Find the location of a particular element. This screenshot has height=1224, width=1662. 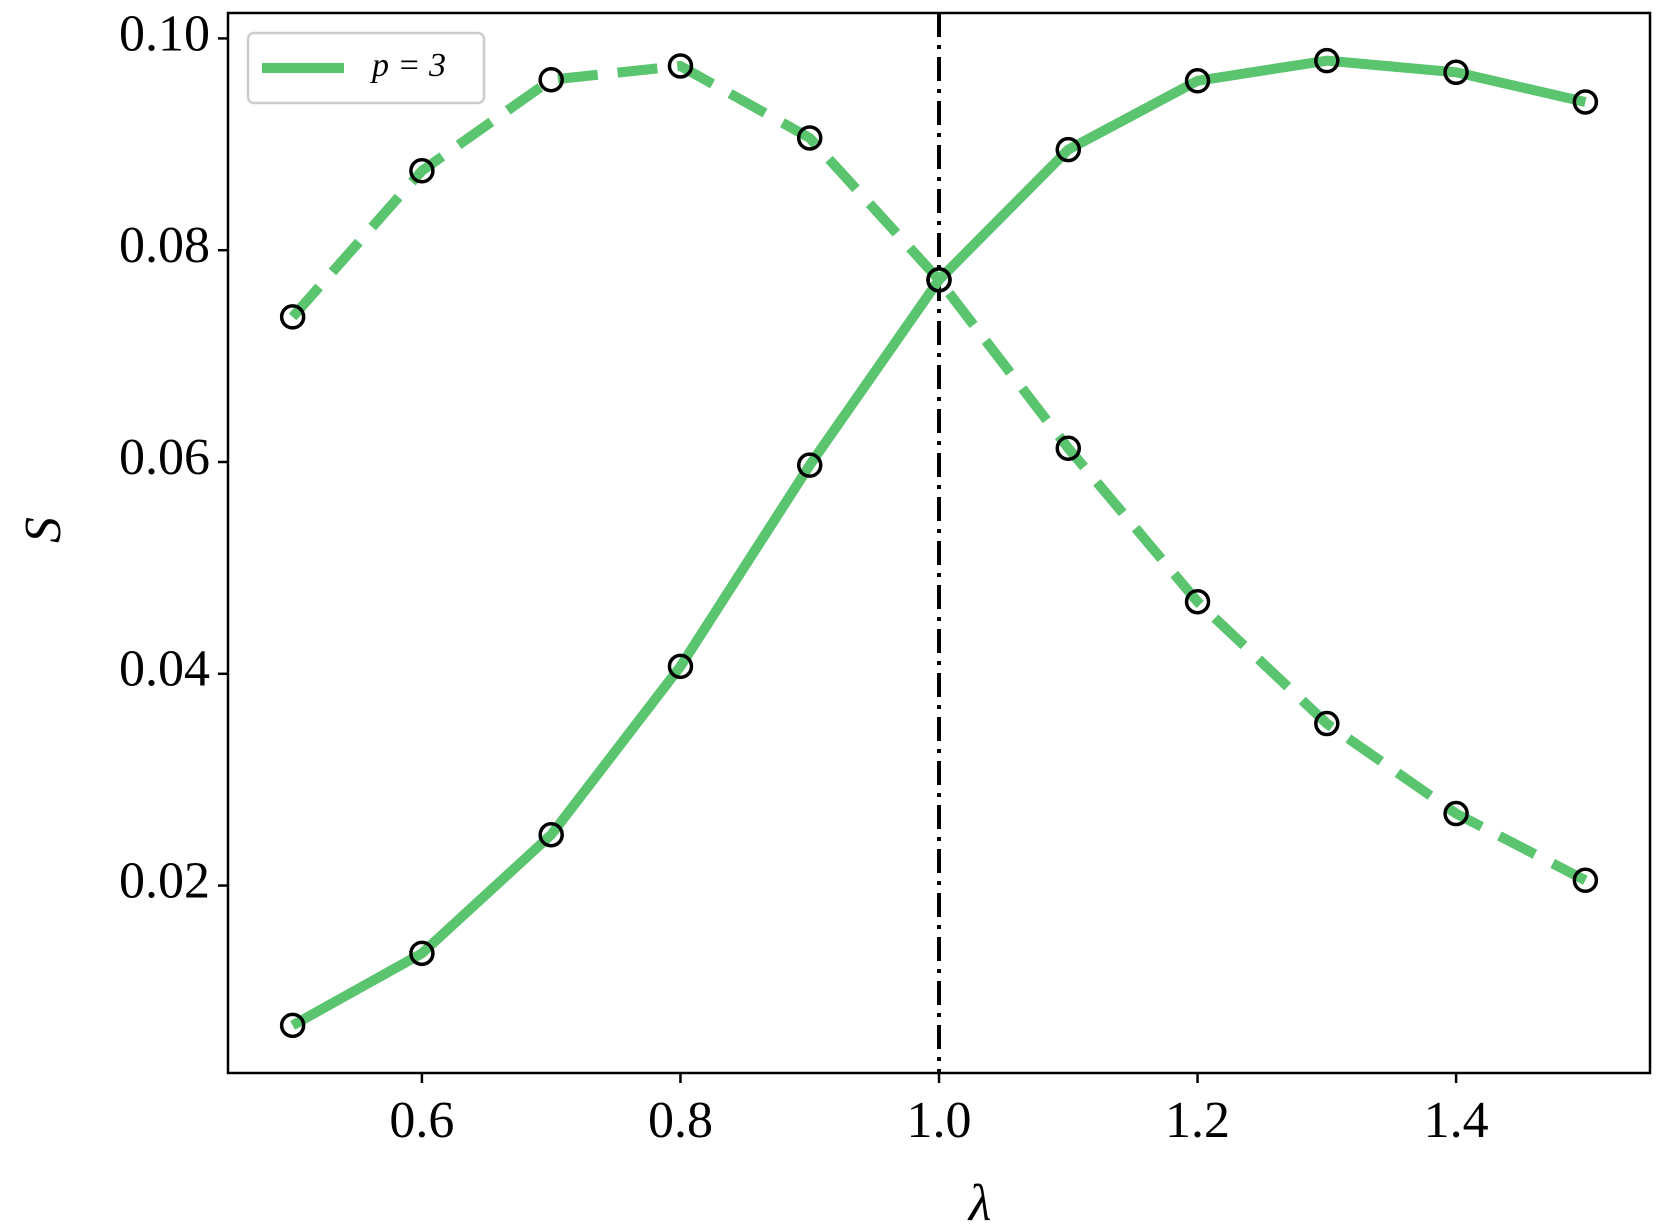

x-tick-label: 0.8 is located at coordinates (680, 1120).